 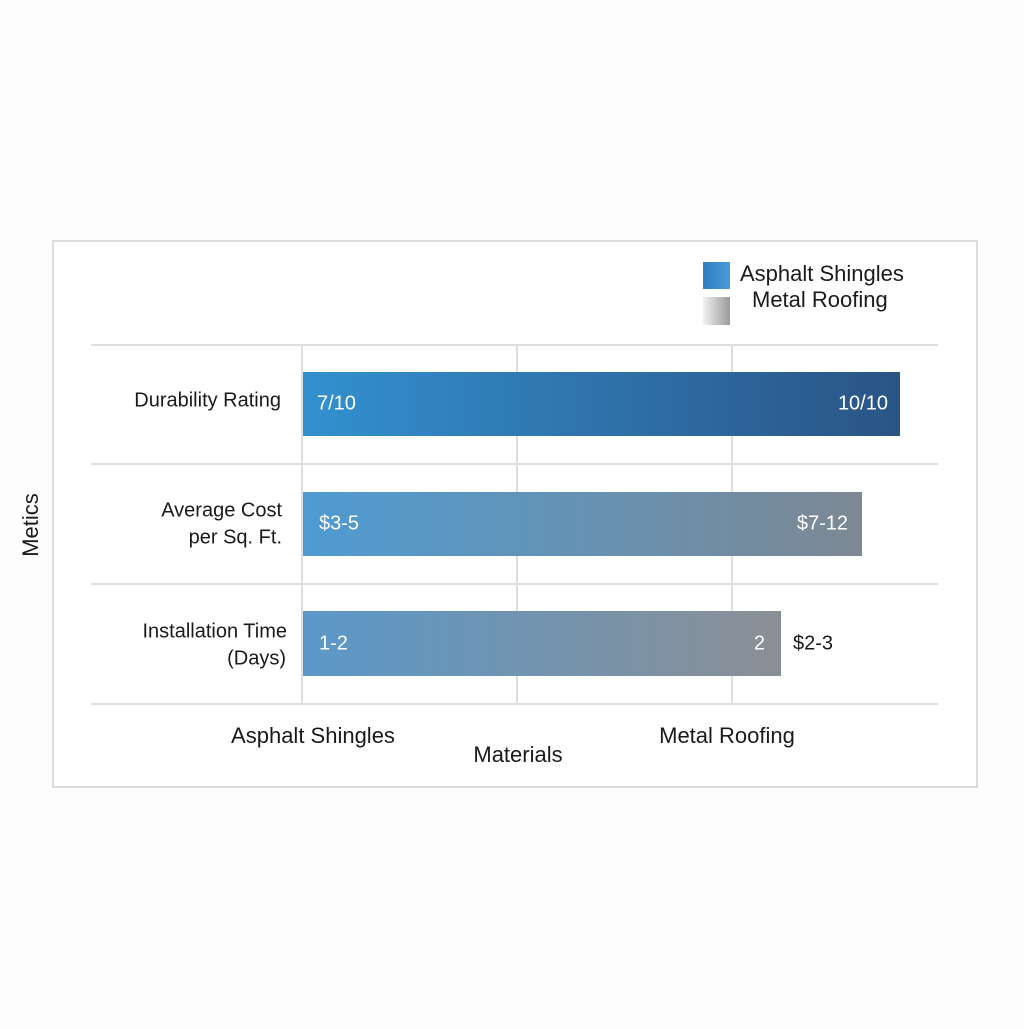 I want to click on row-label: (Days), so click(x=256, y=658).